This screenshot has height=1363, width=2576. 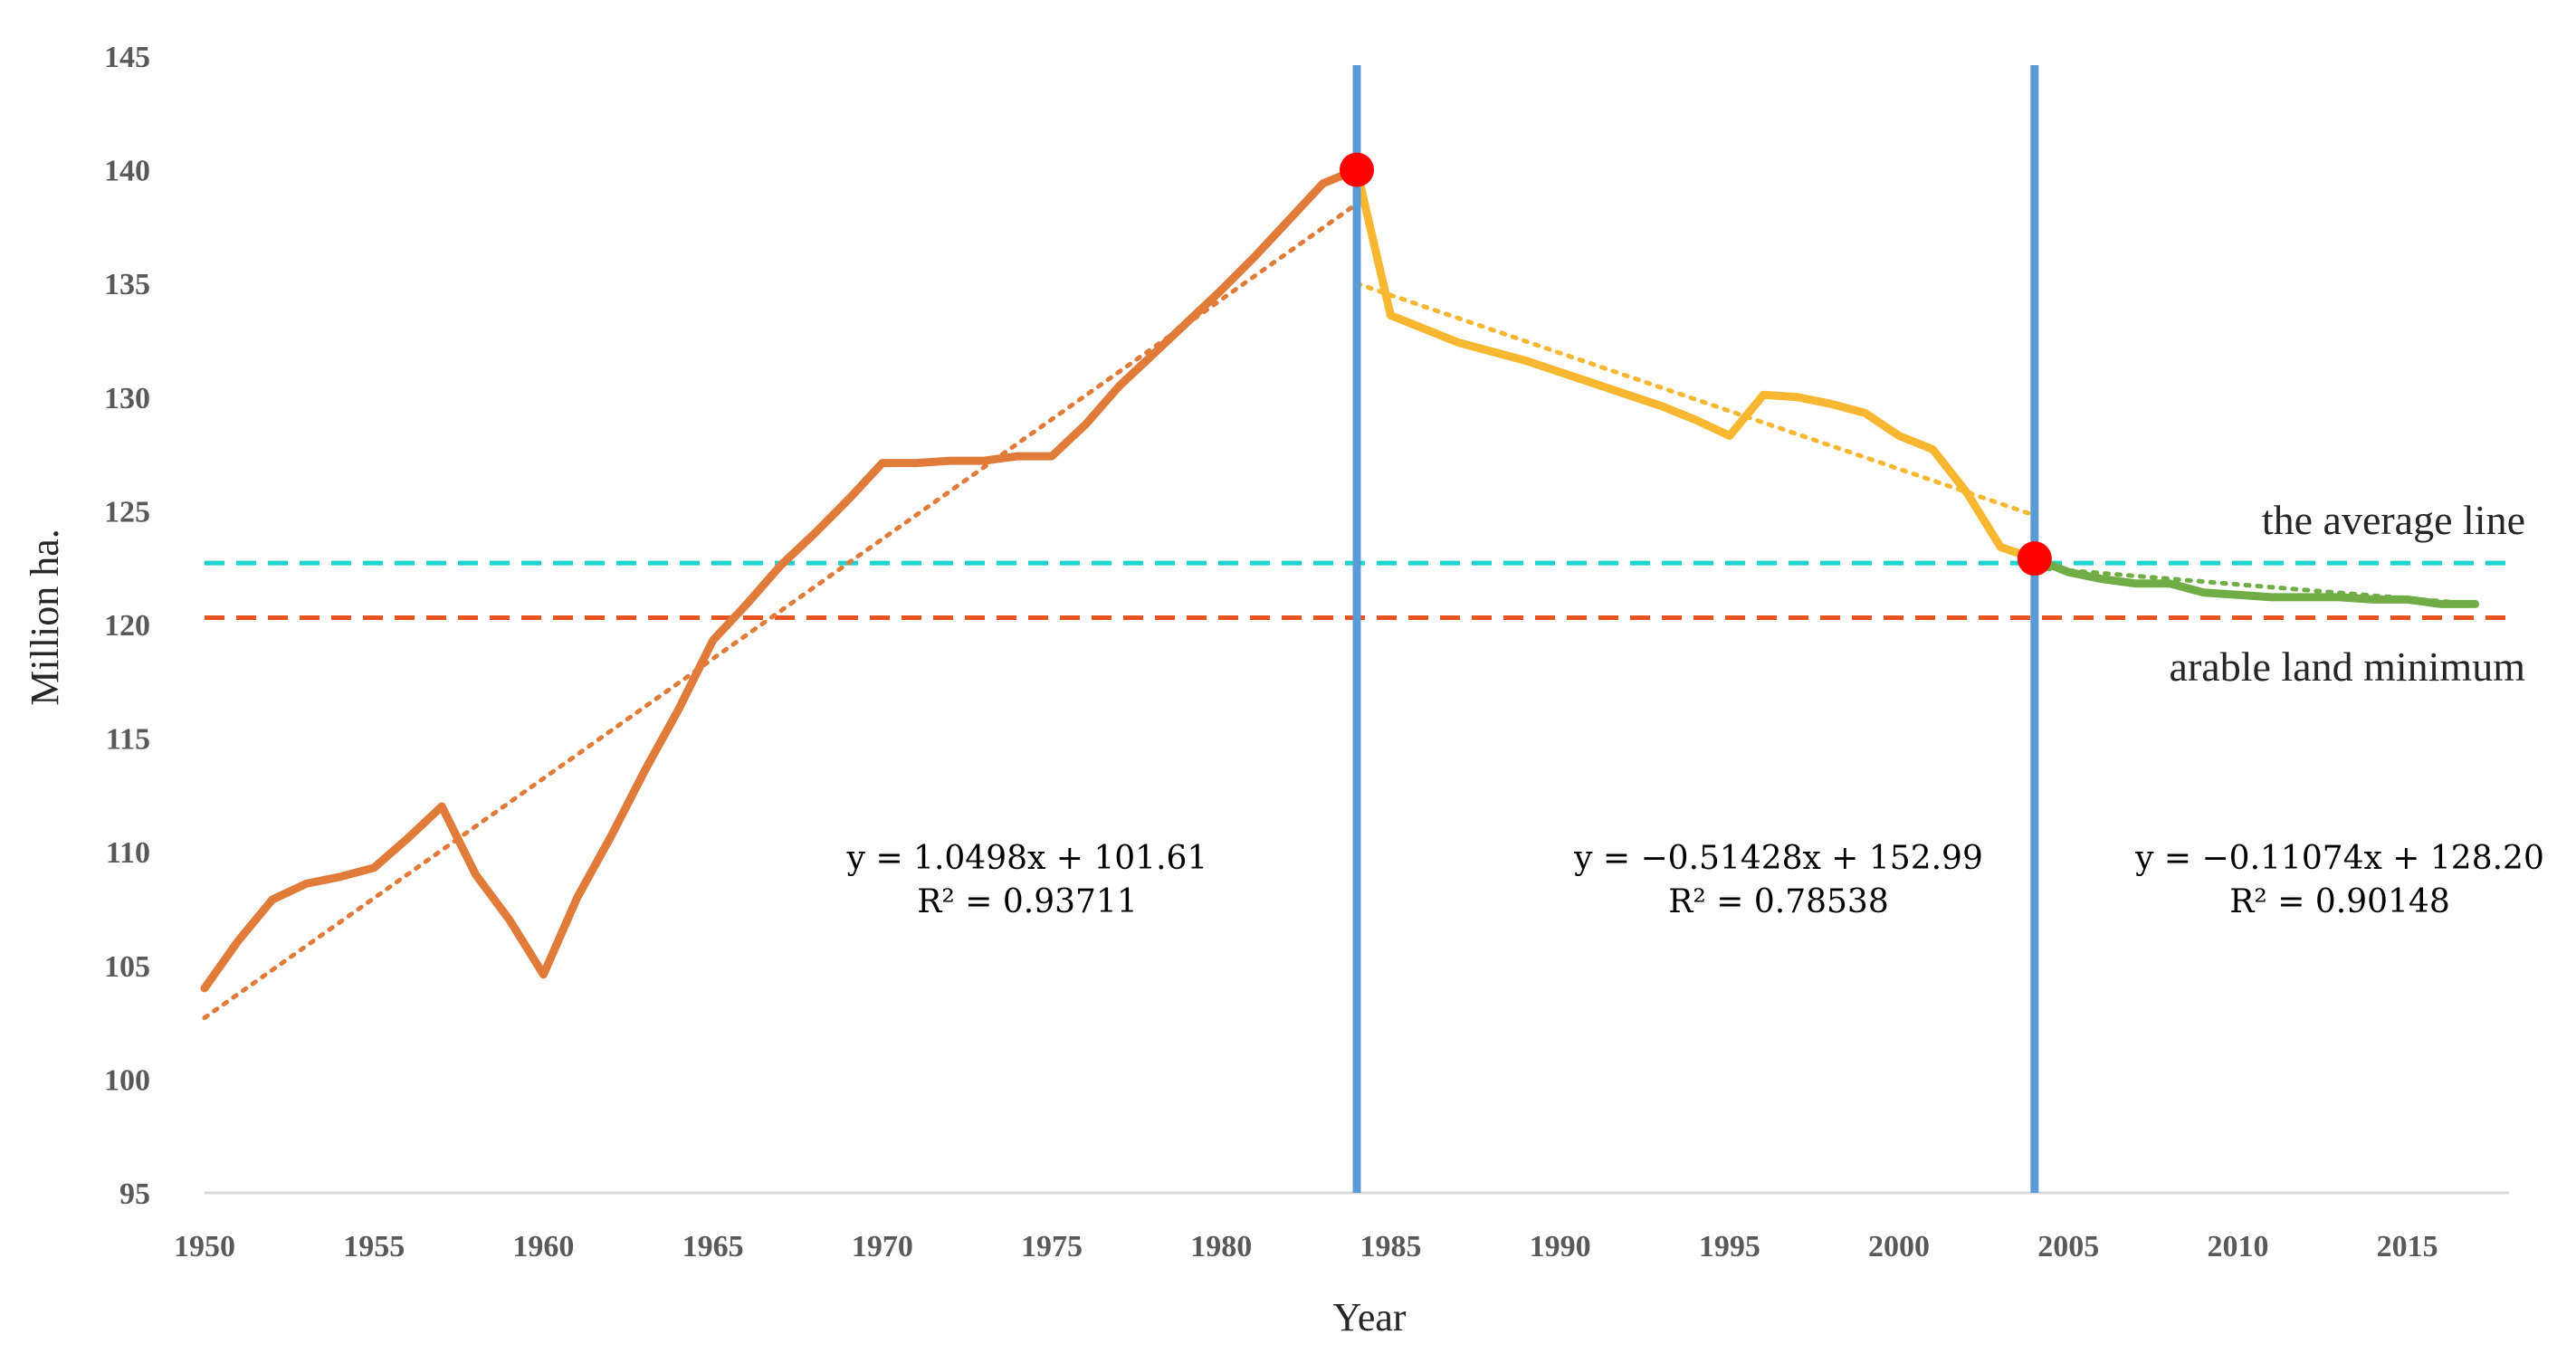 What do you see at coordinates (374, 1246) in the screenshot?
I see `x-tick-label: 1955` at bounding box center [374, 1246].